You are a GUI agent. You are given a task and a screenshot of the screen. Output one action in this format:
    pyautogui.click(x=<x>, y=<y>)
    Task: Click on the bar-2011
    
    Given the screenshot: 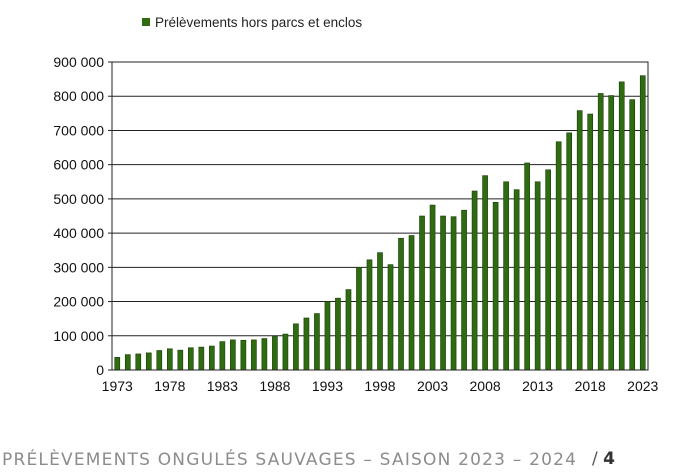 What is the action you would take?
    pyautogui.click(x=516, y=280)
    